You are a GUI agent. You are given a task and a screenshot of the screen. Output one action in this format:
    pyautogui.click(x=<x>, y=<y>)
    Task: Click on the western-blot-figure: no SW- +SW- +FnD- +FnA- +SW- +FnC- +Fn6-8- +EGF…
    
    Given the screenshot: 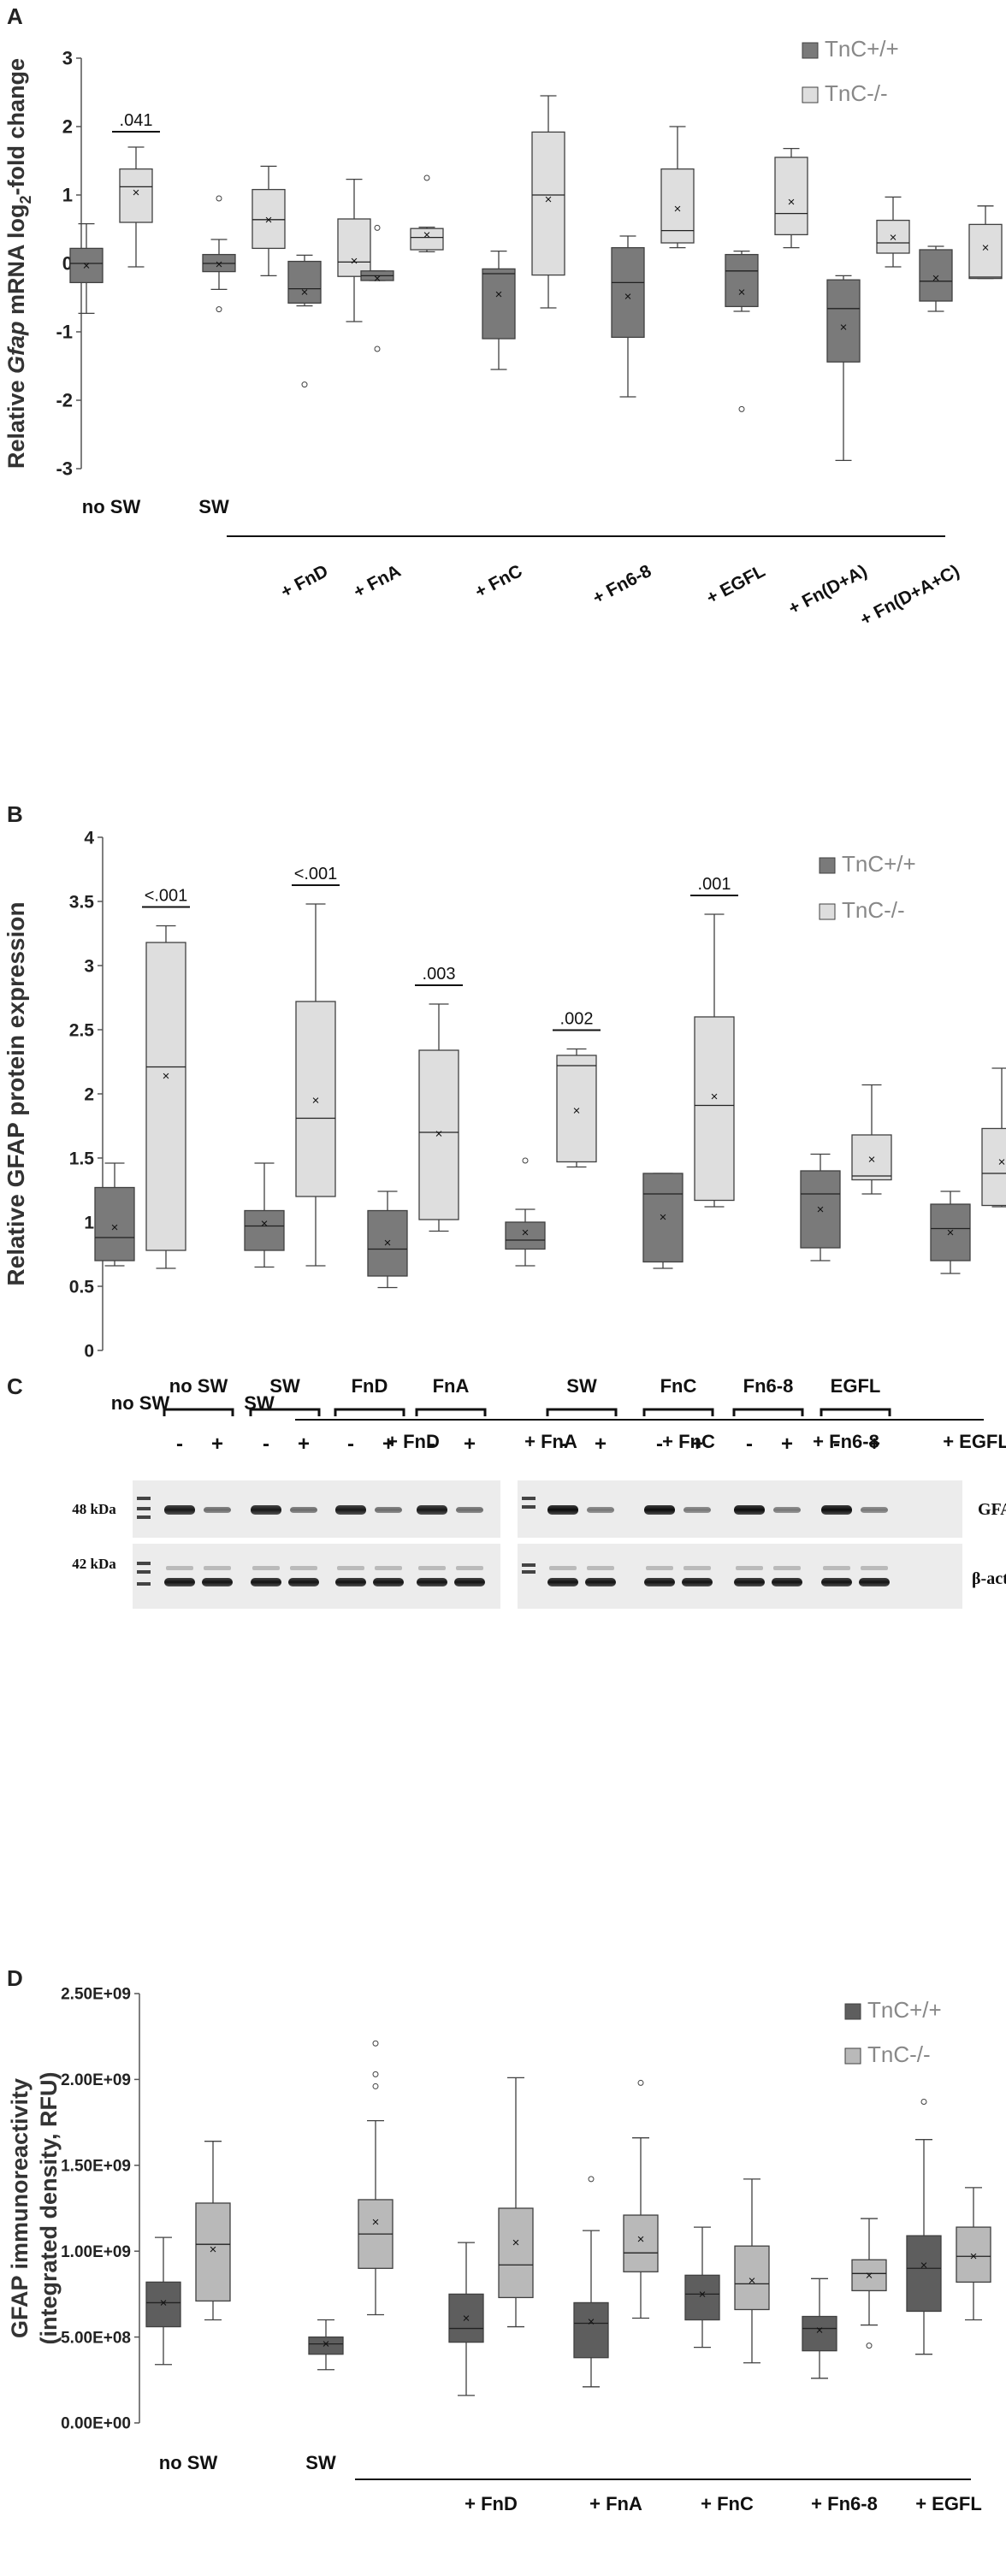 What is the action you would take?
    pyautogui.click(x=539, y=1492)
    